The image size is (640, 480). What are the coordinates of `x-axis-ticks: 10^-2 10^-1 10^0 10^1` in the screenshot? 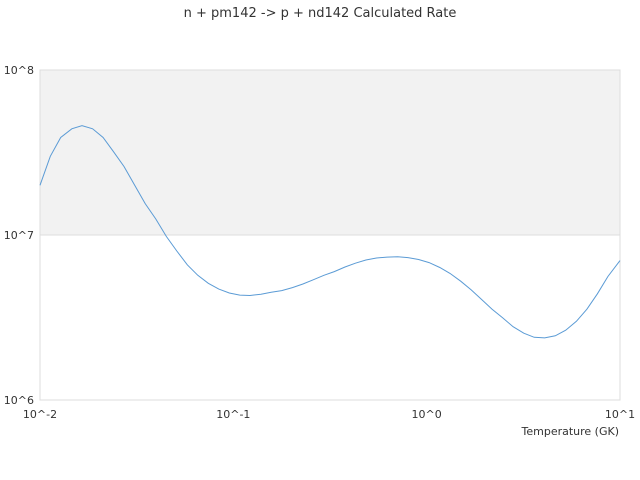 It's located at (329, 414).